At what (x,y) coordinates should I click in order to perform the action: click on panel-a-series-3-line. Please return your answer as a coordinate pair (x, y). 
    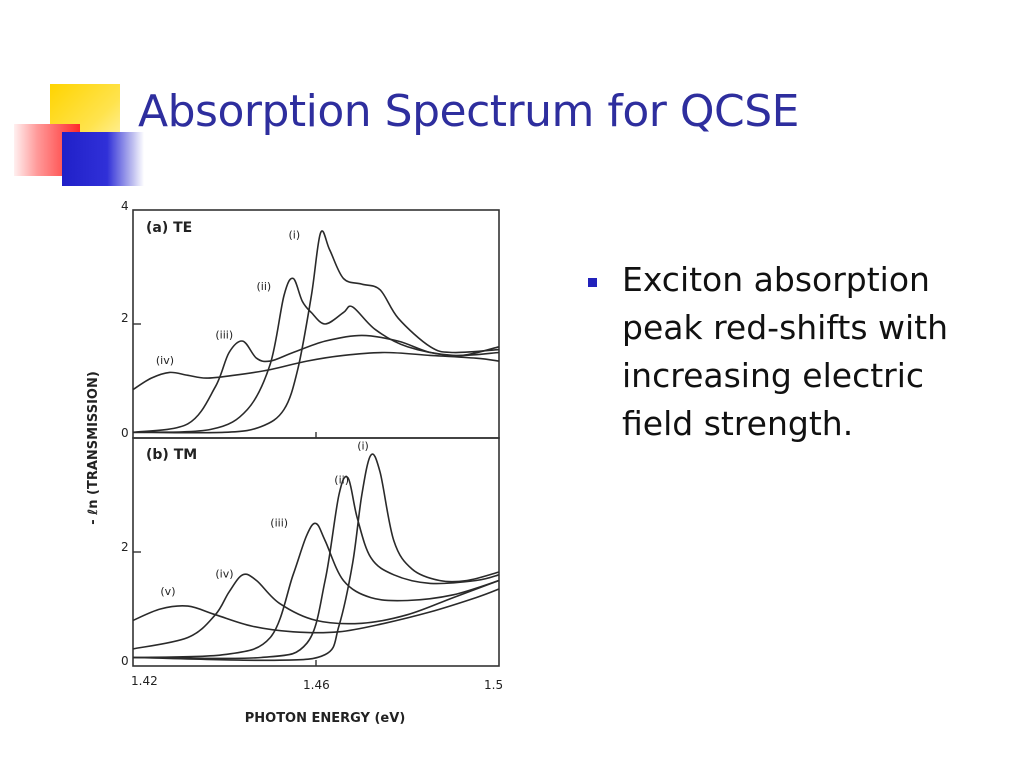
    Looking at the image, I should click on (316, 384).